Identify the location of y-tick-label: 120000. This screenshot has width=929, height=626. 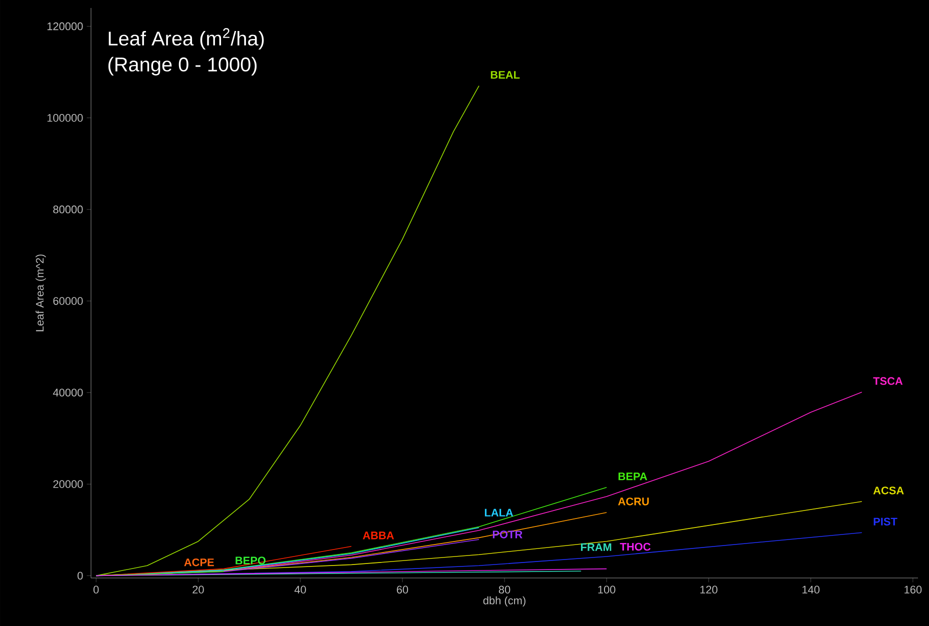
(65, 26).